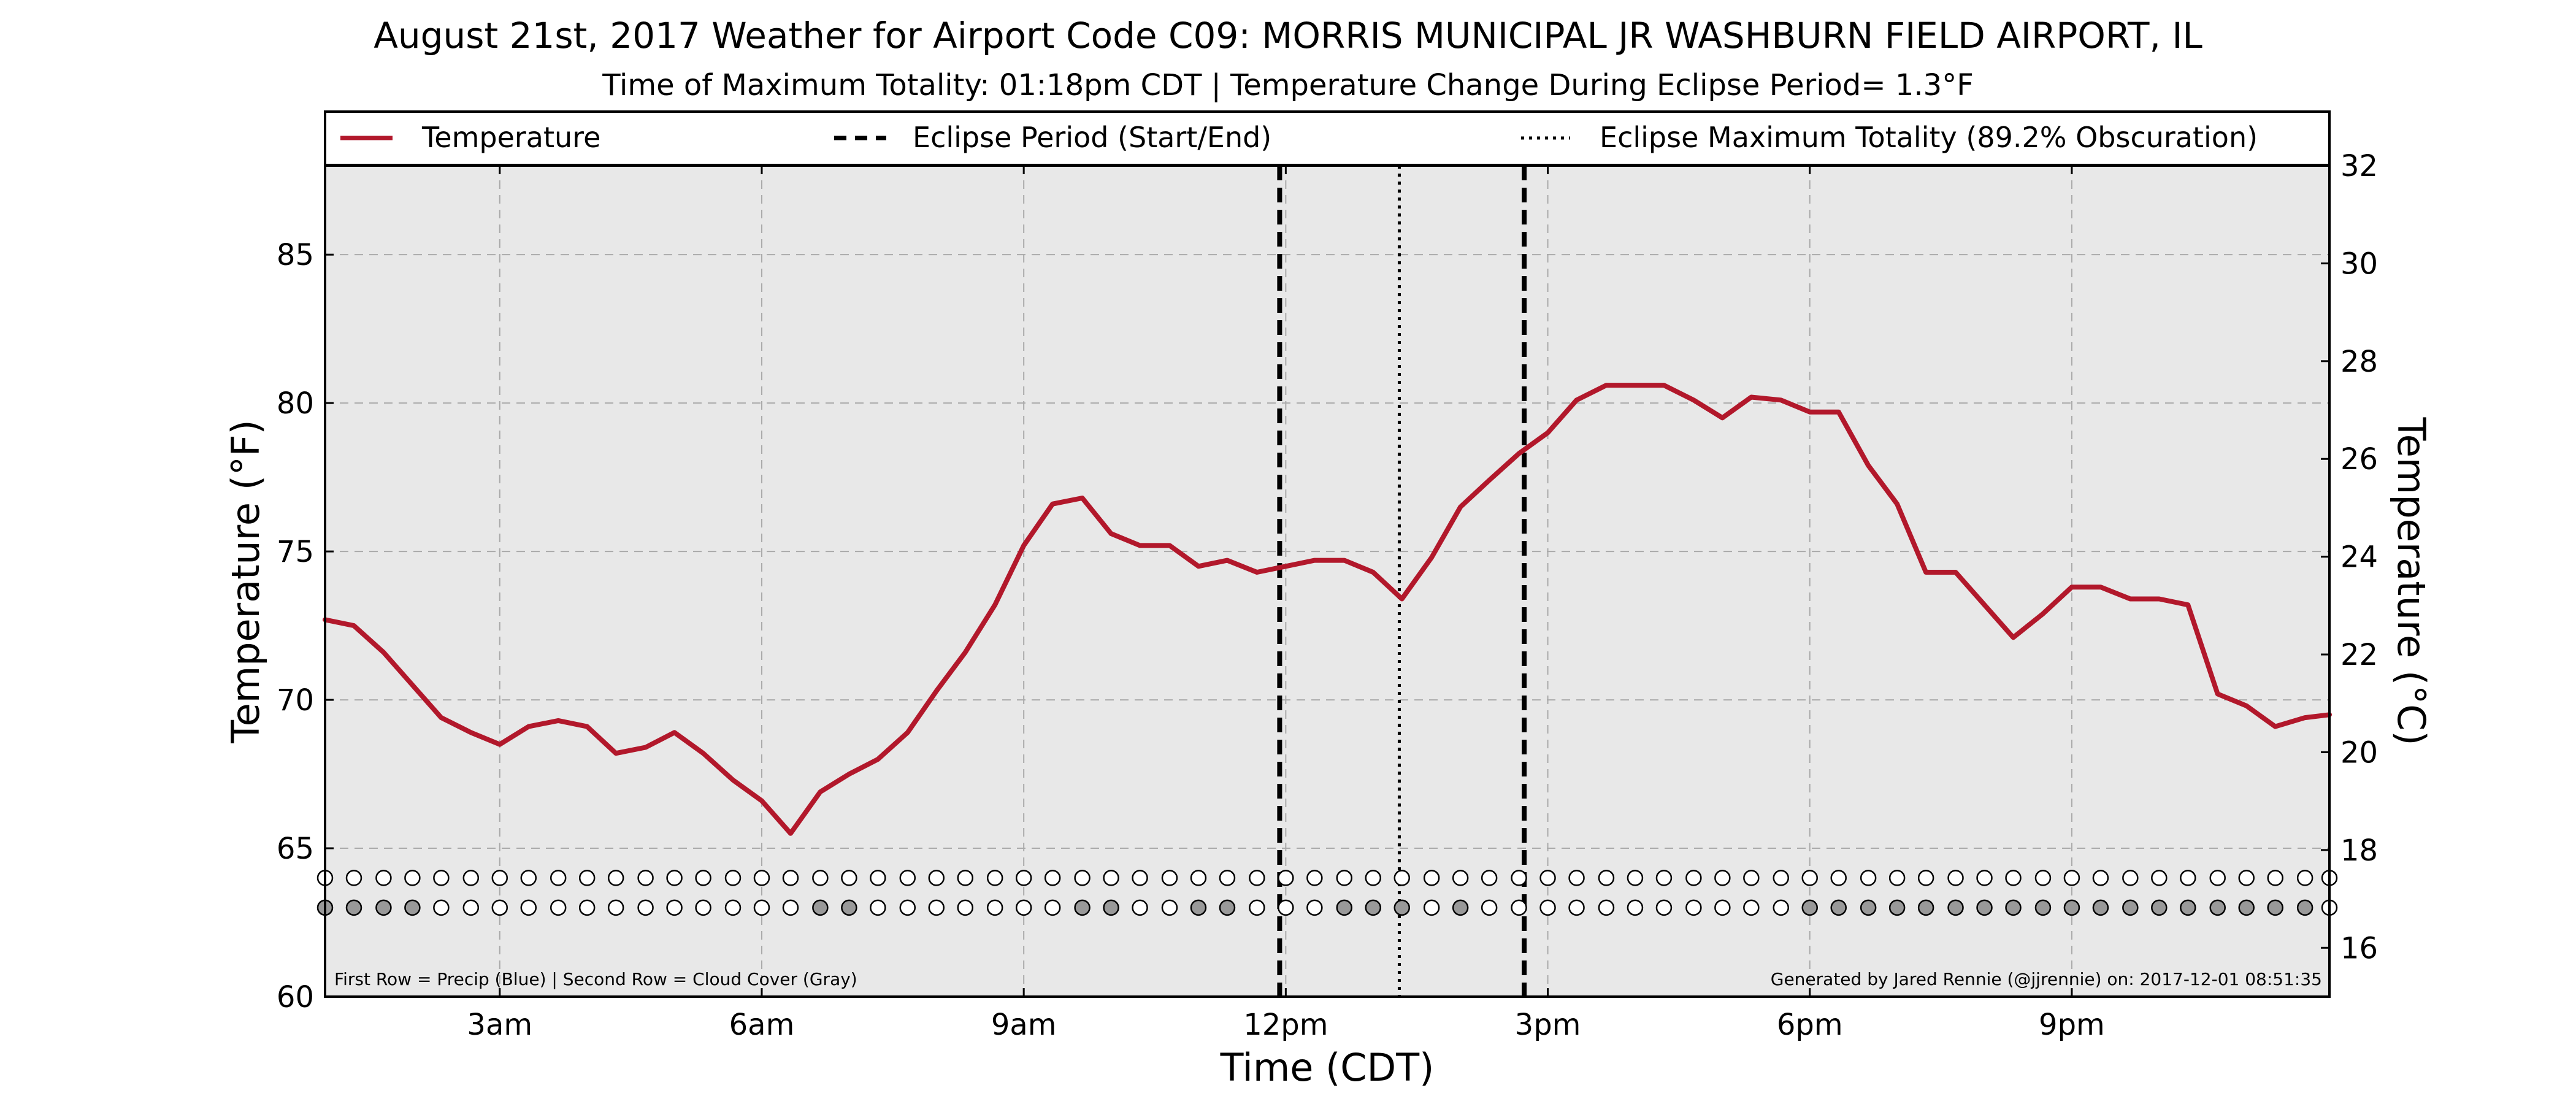 Image resolution: width=2576 pixels, height=1104 pixels. I want to click on y-tick-label-right: 26, so click(2359, 459).